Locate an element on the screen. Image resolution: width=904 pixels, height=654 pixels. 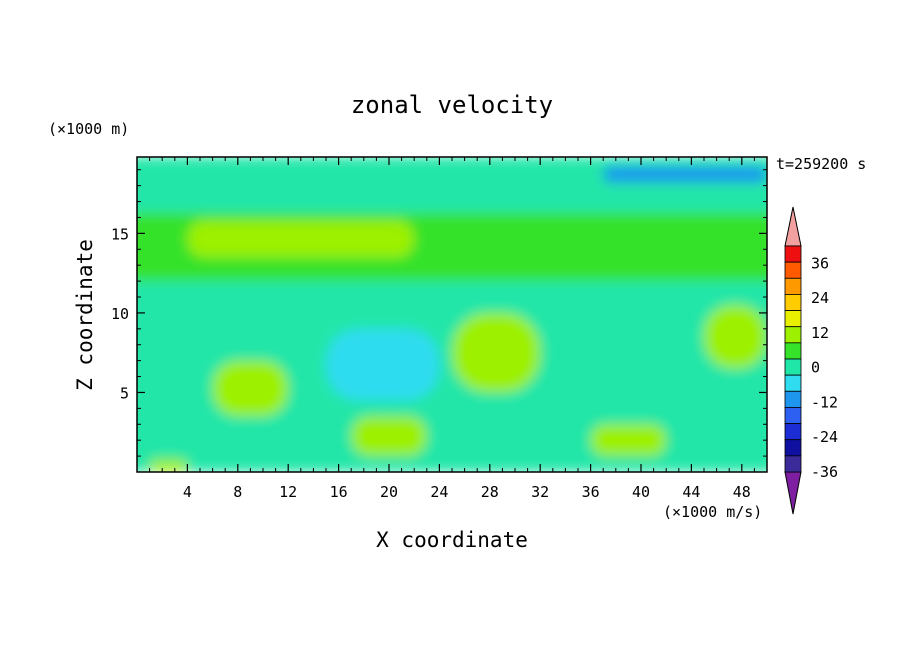
x-units-label: (×1000 m/s) is located at coordinates (712, 512).